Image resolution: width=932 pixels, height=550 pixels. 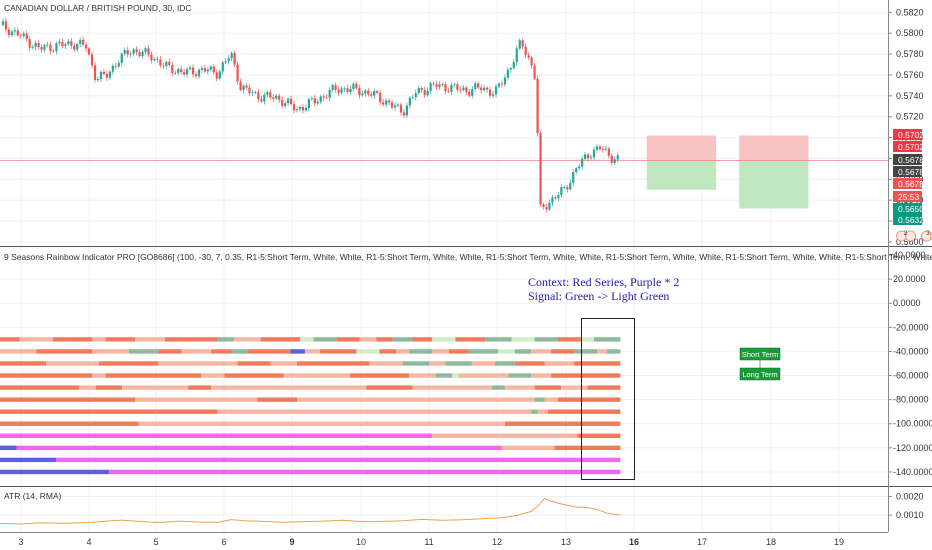 What do you see at coordinates (910, 54) in the screenshot?
I see `price-tick-label: 0.5780` at bounding box center [910, 54].